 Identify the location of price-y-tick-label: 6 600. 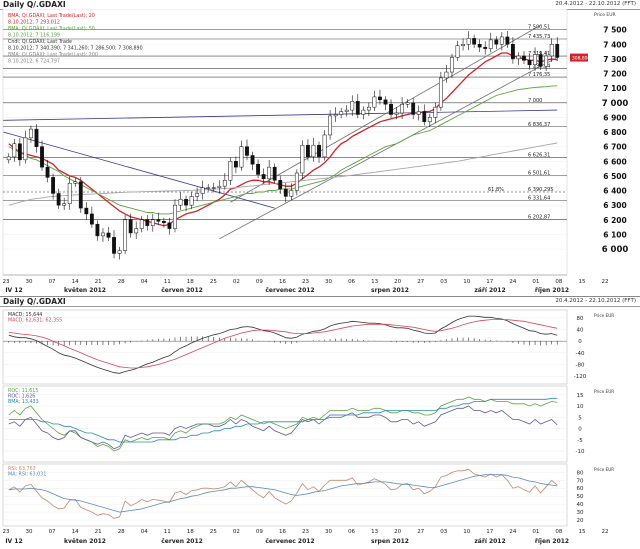
(615, 161).